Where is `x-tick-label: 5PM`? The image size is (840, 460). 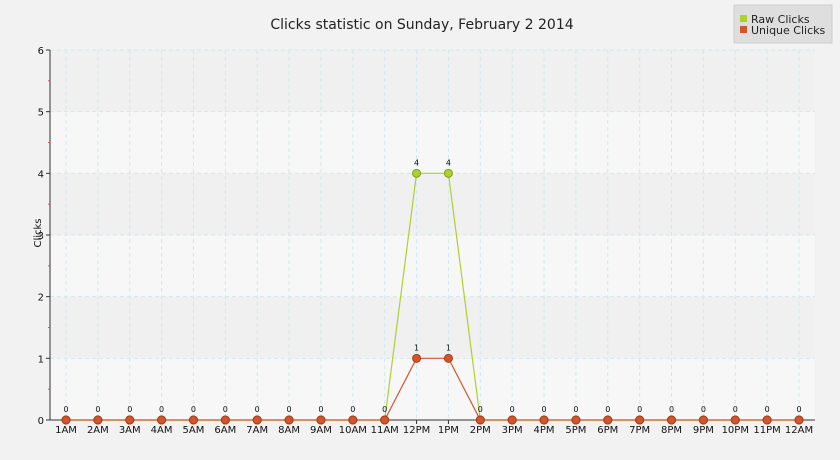 x-tick-label: 5PM is located at coordinates (575, 430).